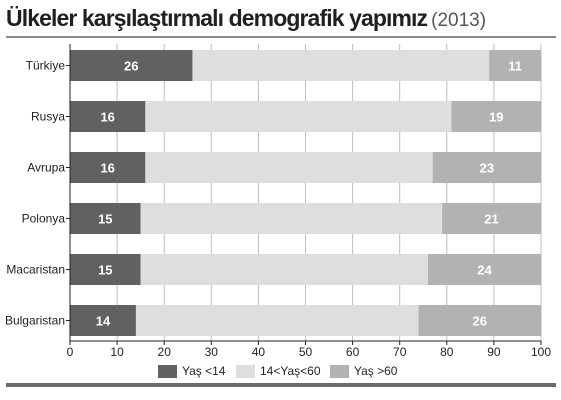 This screenshot has width=561, height=400. I want to click on legend-label: 14<Yaş<60, so click(290, 371).